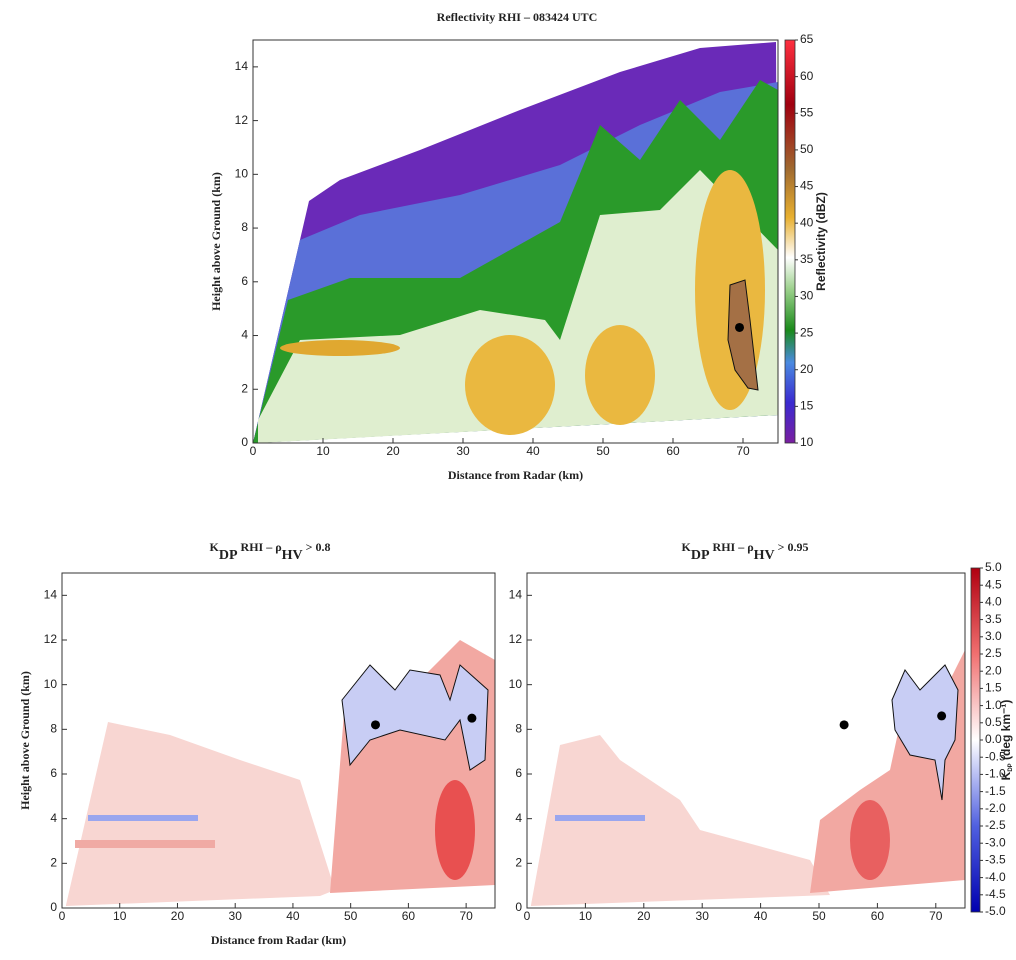 The image size is (1016, 960). Describe the element at coordinates (819, 916) in the screenshot. I see `x-tick-label: 50` at that location.